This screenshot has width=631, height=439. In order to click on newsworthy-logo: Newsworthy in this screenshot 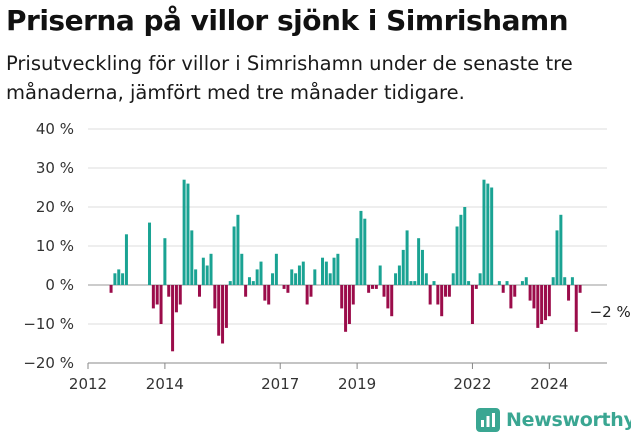, I will do `click(553, 420)`.